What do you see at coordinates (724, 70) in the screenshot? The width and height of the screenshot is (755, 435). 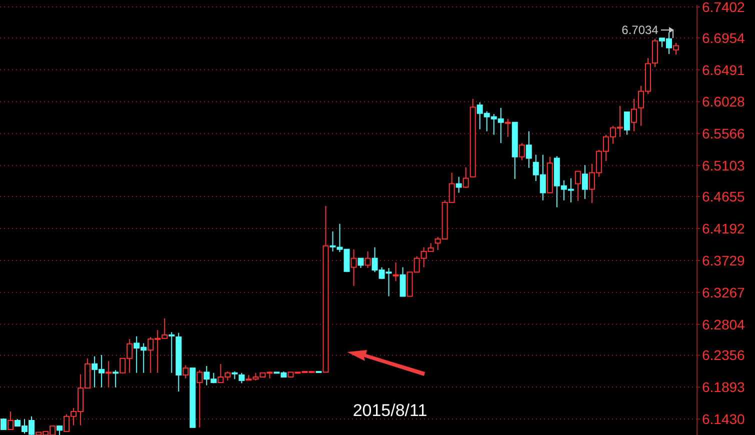 I see `y-tick-label: 6.6491` at bounding box center [724, 70].